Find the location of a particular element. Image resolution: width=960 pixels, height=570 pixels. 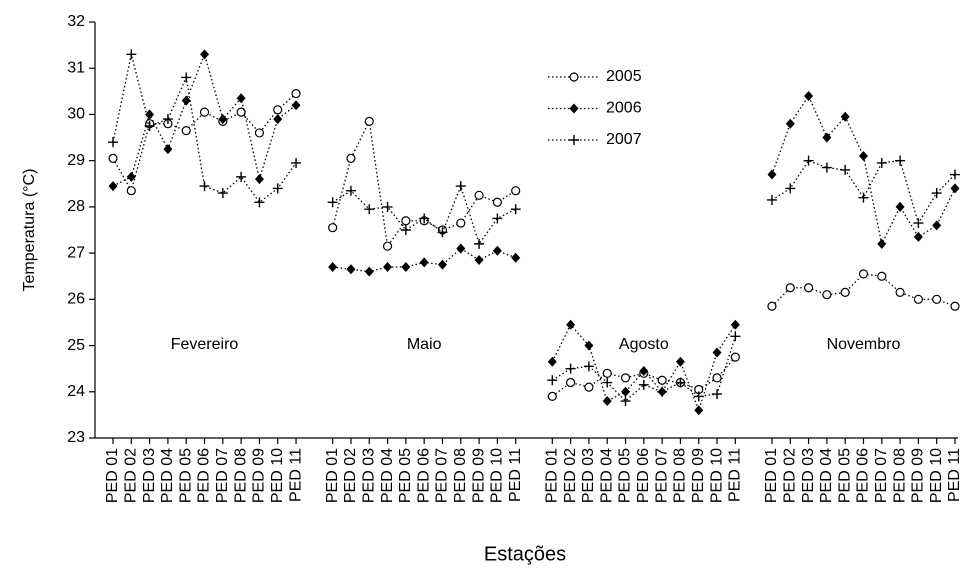

legend-label: 2006 is located at coordinates (624, 108).